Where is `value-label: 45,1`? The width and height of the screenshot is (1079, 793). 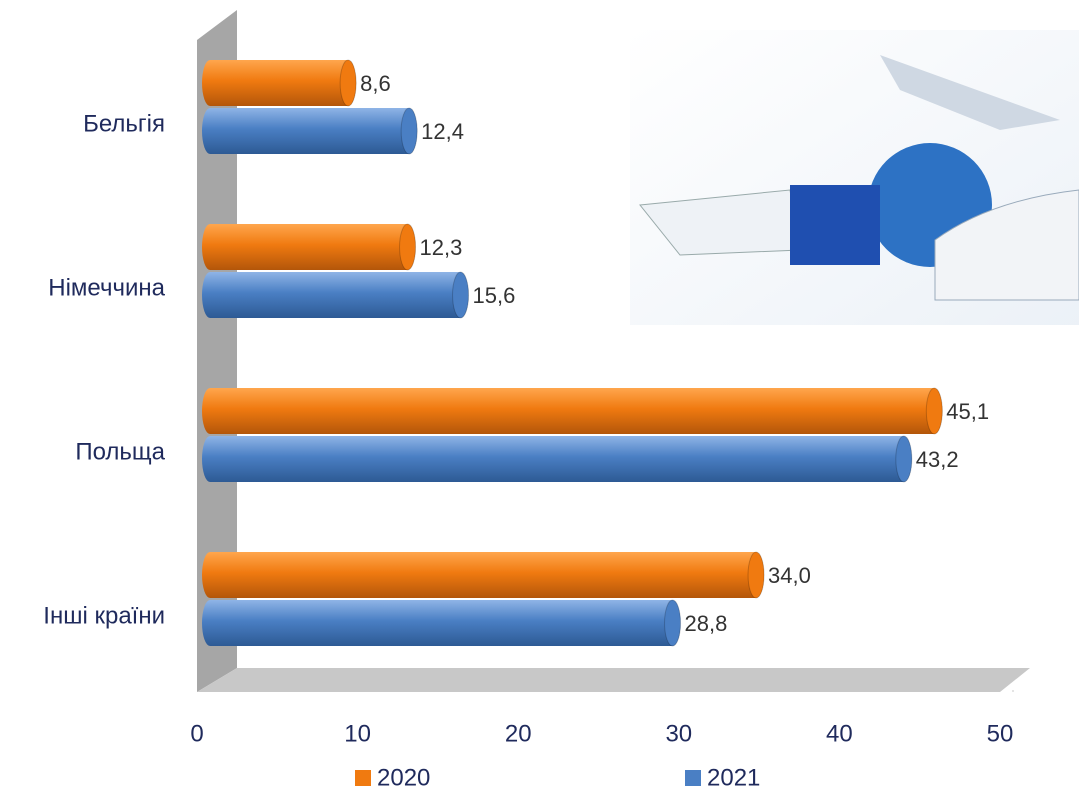 value-label: 45,1 is located at coordinates (967, 411).